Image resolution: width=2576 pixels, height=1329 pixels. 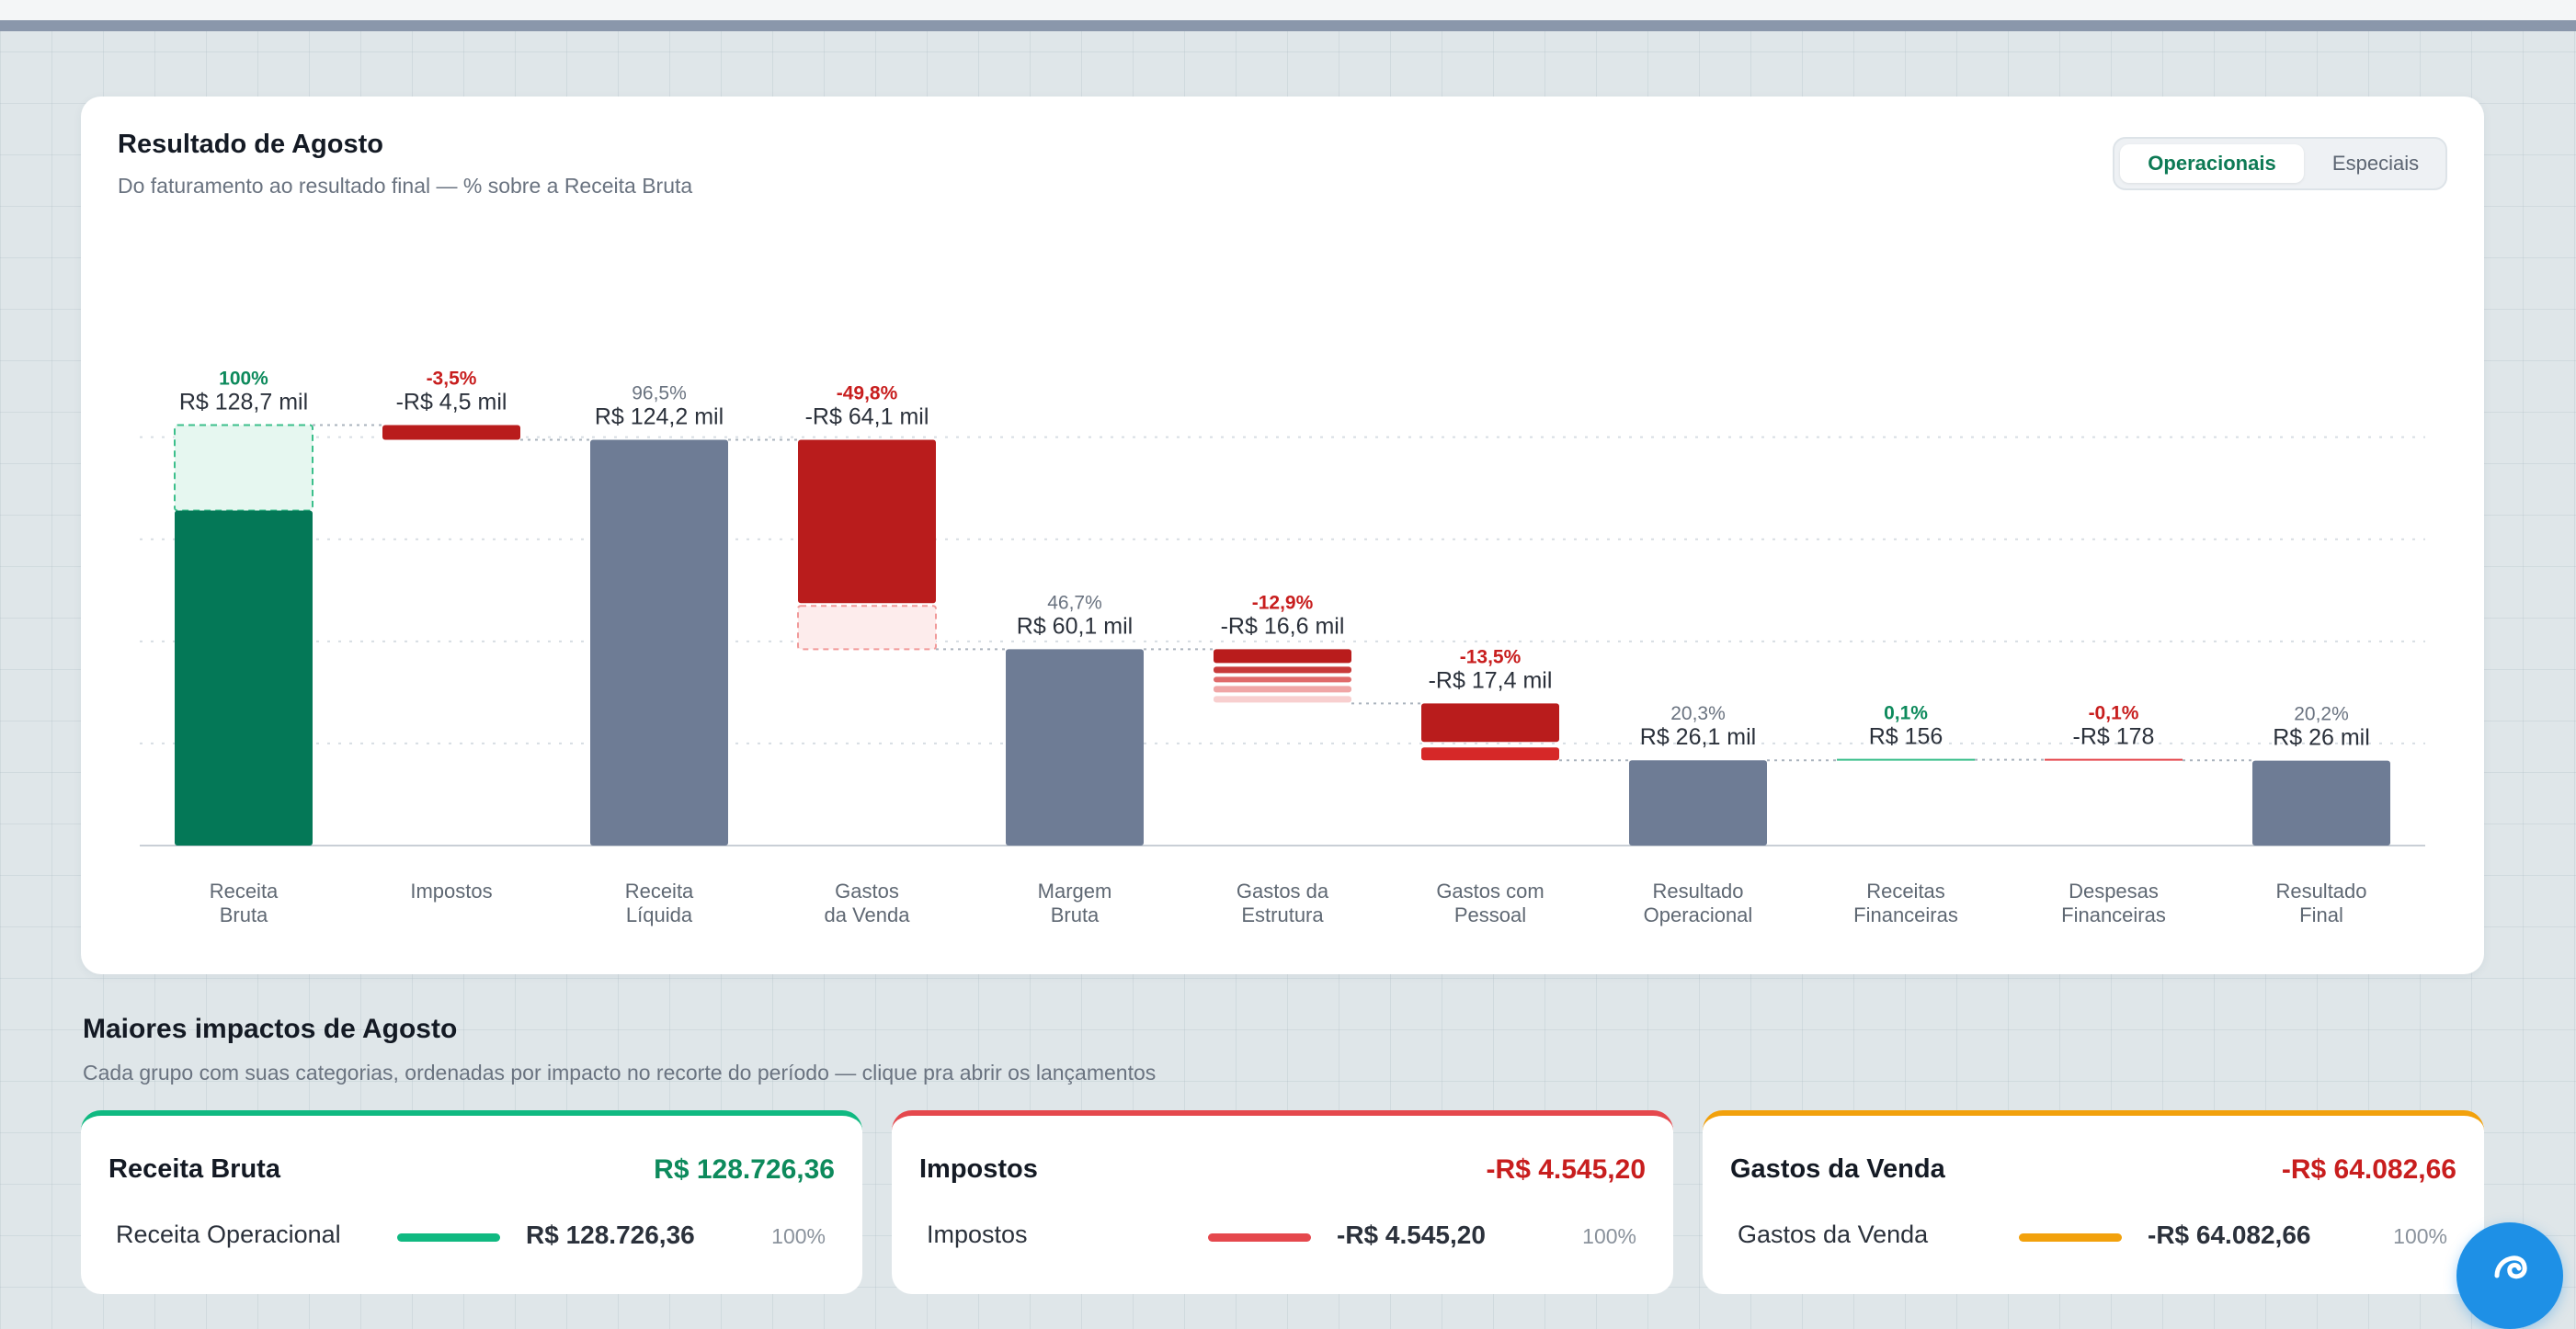 What do you see at coordinates (1491, 680) in the screenshot?
I see `value-label-gastos-com-pessoal: -R$ 17,4 mil` at bounding box center [1491, 680].